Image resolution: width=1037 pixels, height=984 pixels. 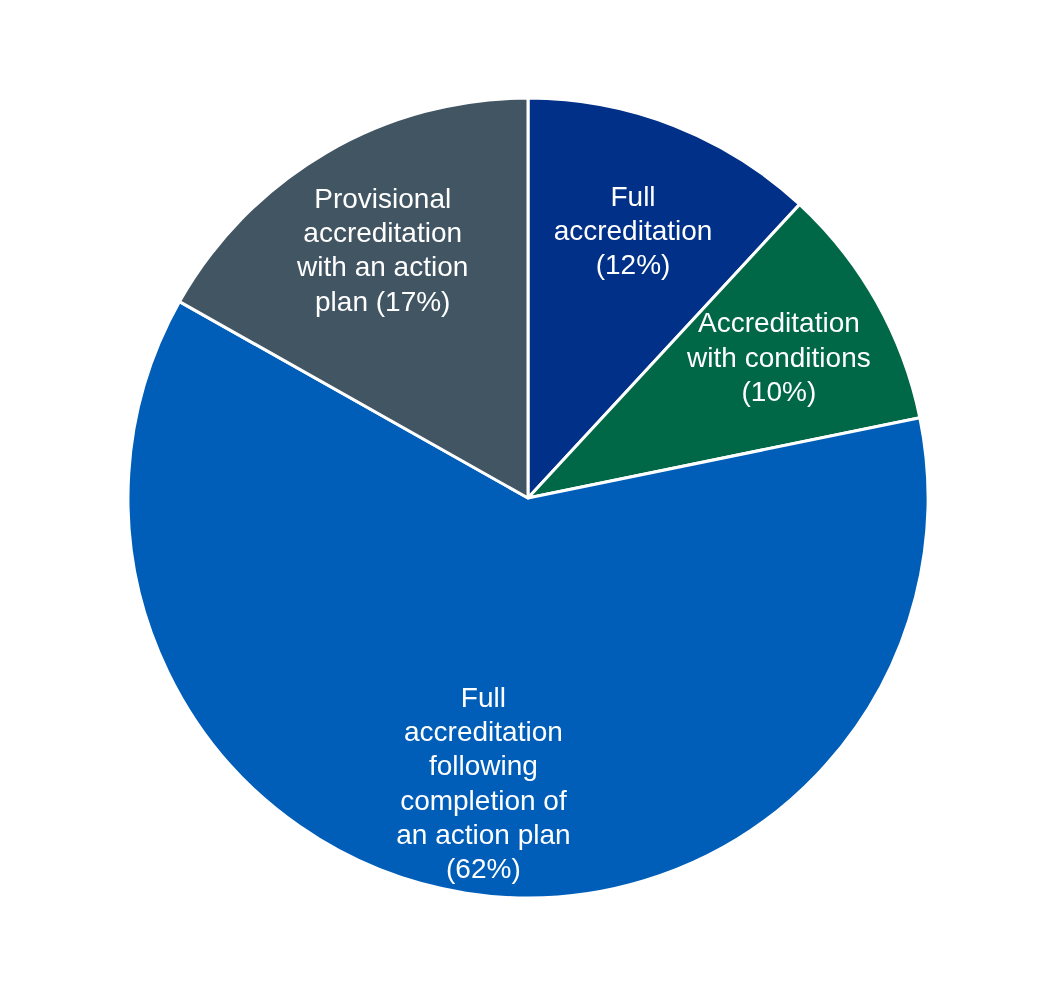 I want to click on slice-label: Full accreditation, so click(x=633, y=213).